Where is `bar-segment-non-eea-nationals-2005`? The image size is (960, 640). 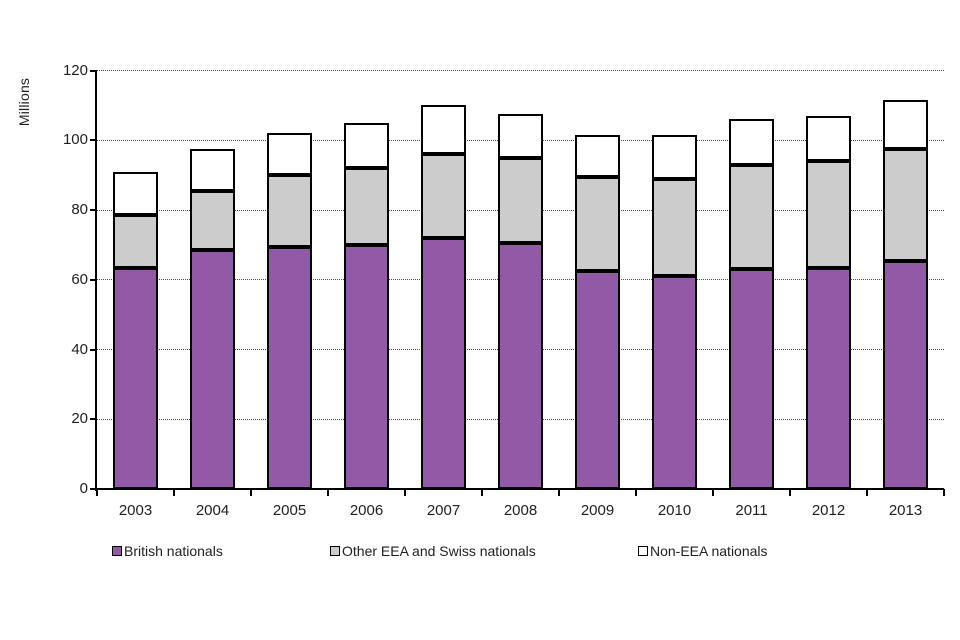 bar-segment-non-eea-nationals-2005 is located at coordinates (289, 154).